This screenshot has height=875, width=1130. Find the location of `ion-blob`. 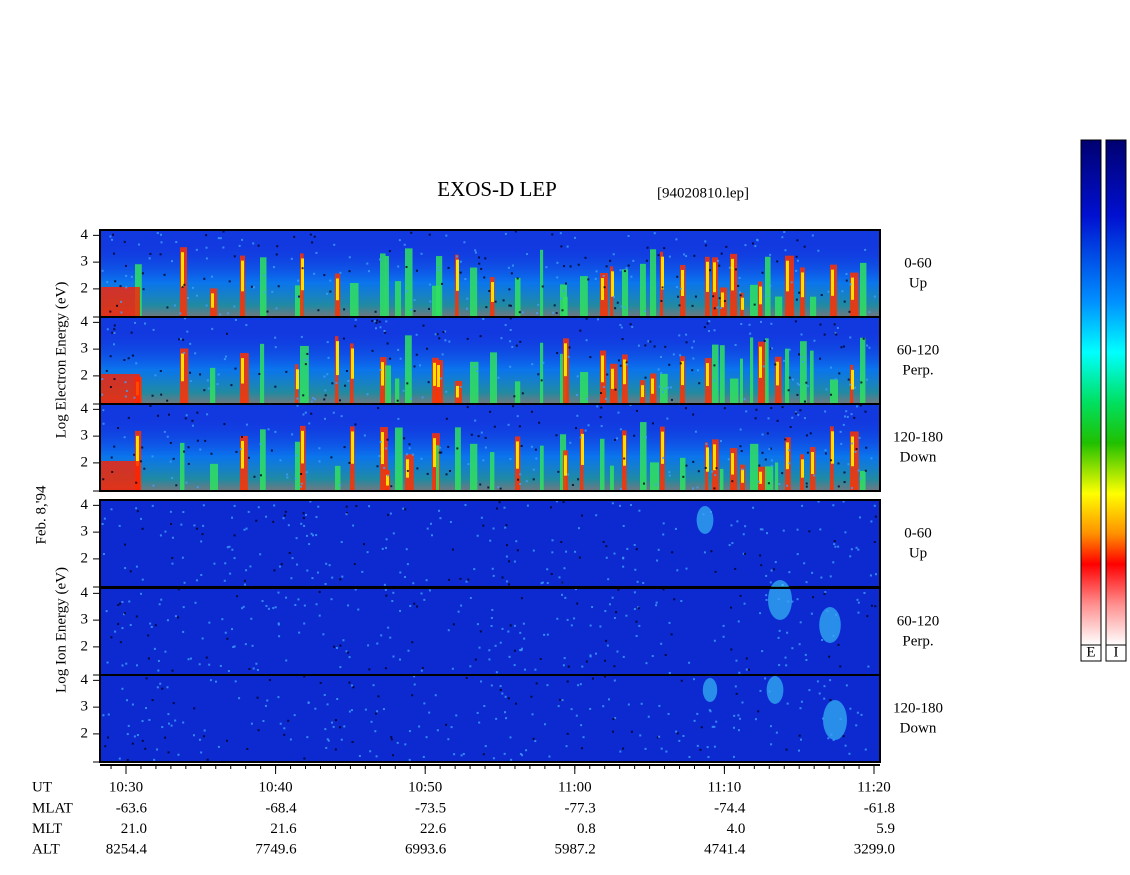

ion-blob is located at coordinates (710, 690).